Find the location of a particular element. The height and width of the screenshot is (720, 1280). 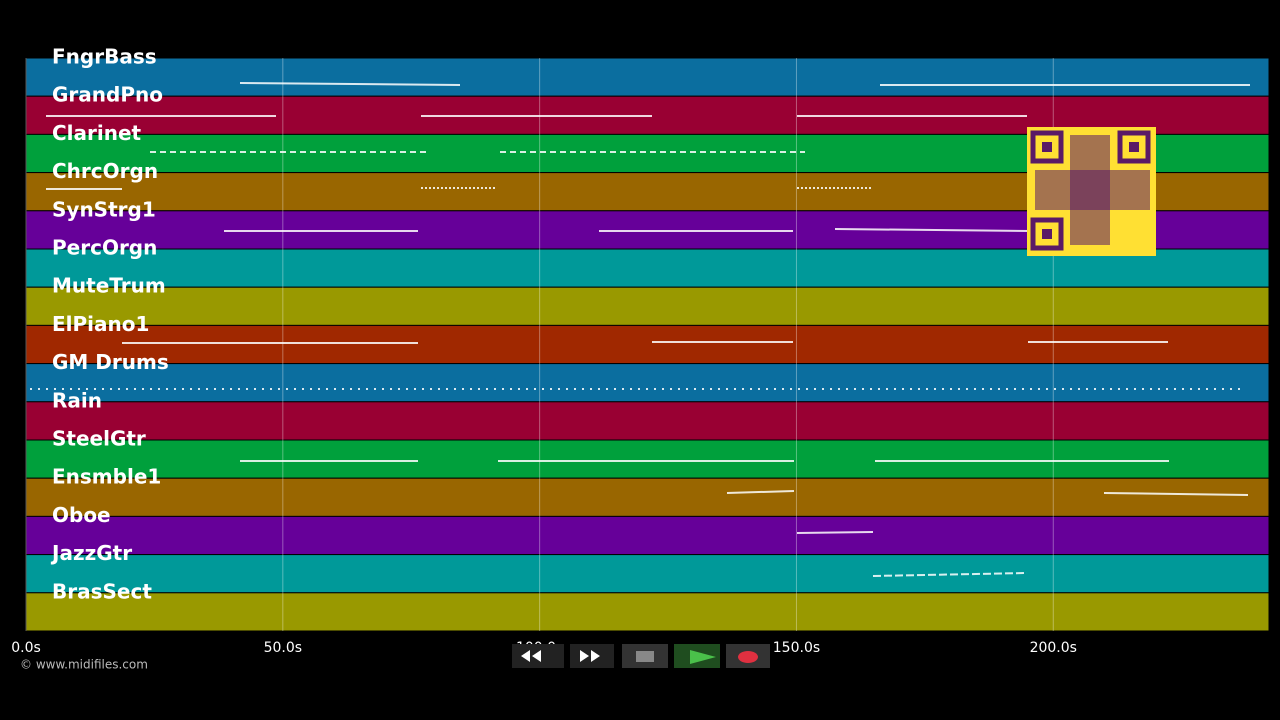

track-label: SynStrg1 is located at coordinates (104, 209).